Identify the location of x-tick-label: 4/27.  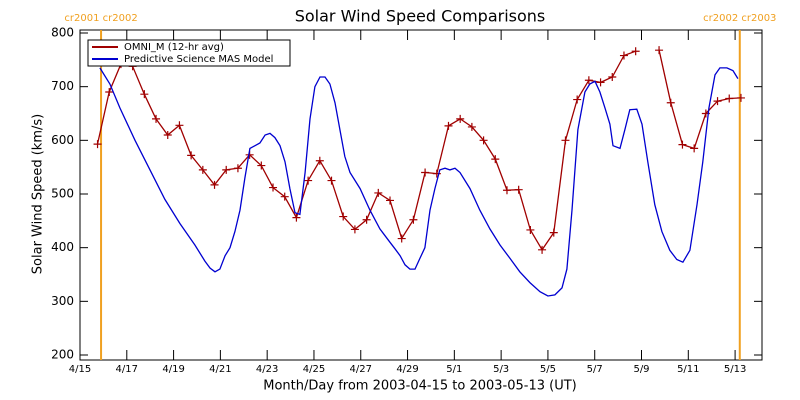
(361, 369).